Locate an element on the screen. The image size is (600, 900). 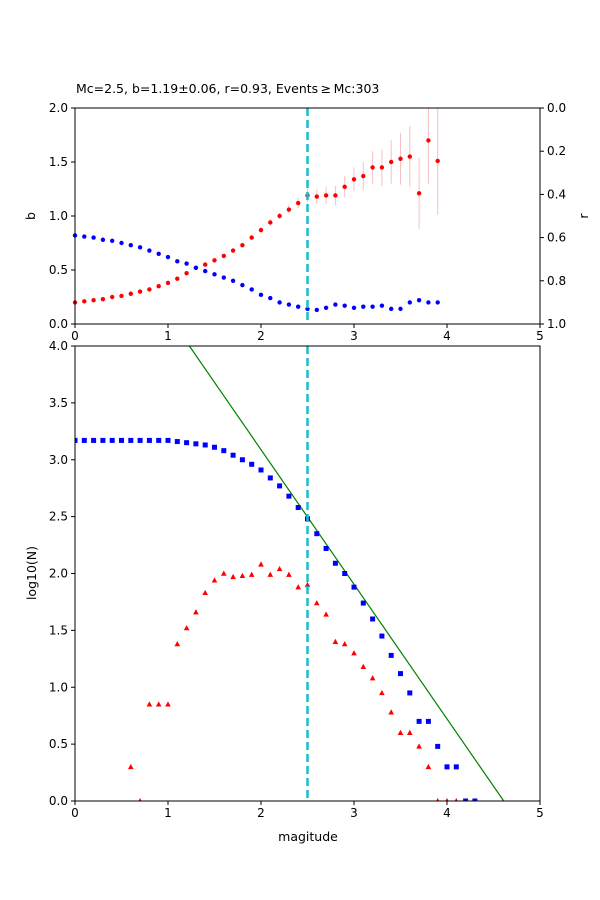
bottom-y-tick-label: 0.5 is located at coordinates (58, 744).